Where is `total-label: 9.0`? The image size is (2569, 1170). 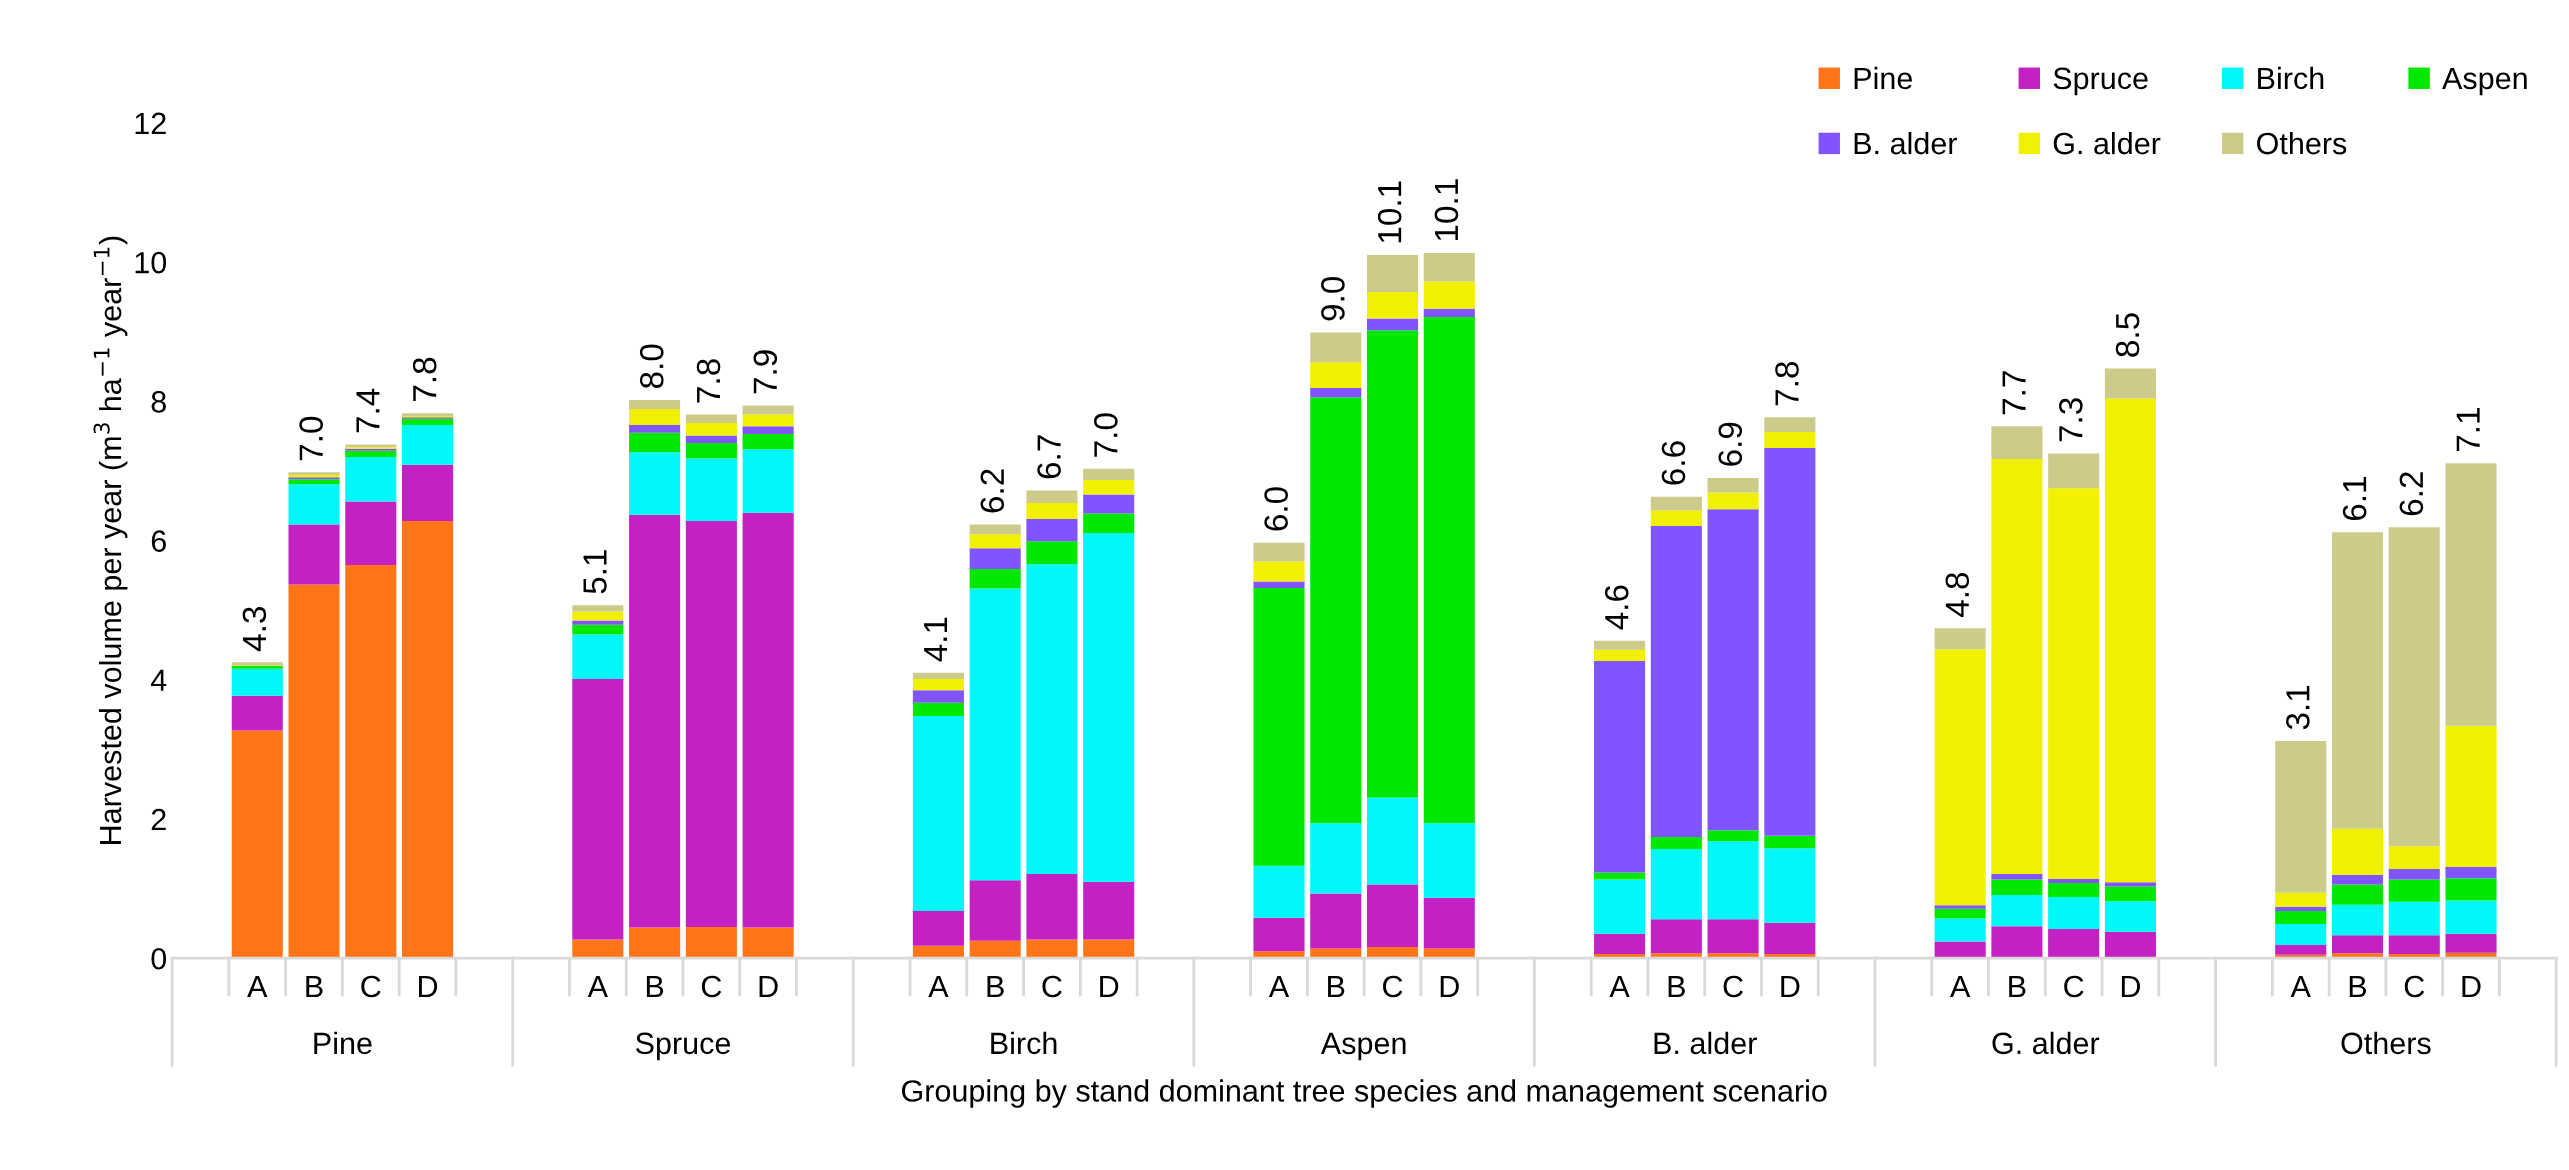
total-label: 9.0 is located at coordinates (1333, 298).